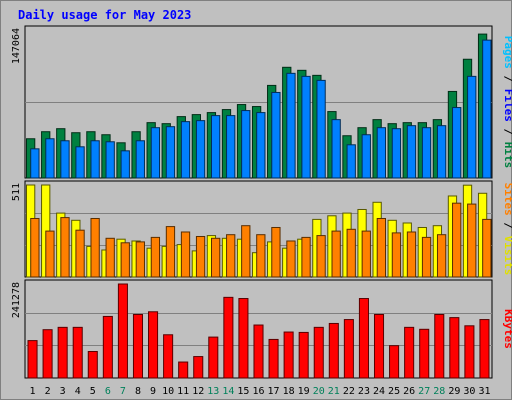 This screenshot has height=400, width=512. Describe the element at coordinates (123, 391) in the screenshot. I see `x-tick-label-day-7: 7` at that location.